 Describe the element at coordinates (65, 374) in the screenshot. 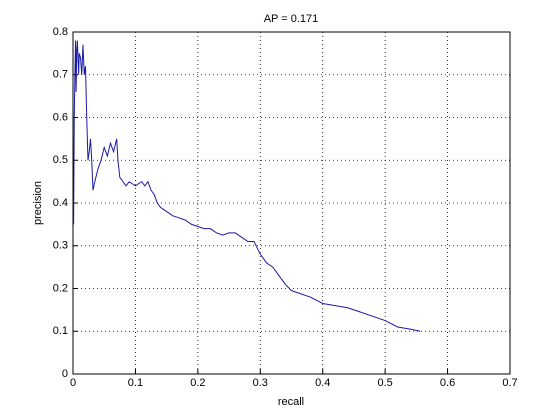

I see `y-tick-label: 0` at that location.